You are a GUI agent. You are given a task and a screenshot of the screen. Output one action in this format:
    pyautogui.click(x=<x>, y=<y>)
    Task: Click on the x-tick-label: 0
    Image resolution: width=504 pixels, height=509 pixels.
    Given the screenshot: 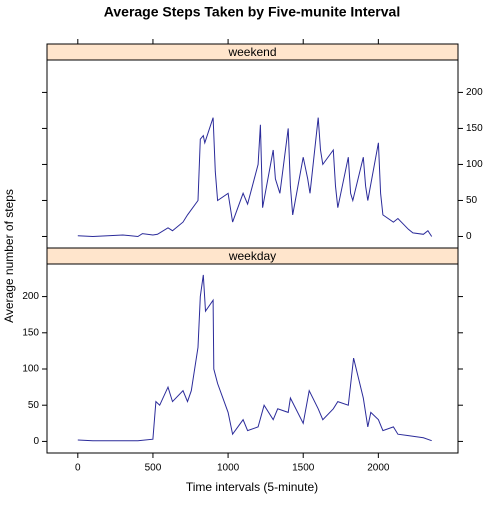 What is the action you would take?
    pyautogui.click(x=78, y=468)
    